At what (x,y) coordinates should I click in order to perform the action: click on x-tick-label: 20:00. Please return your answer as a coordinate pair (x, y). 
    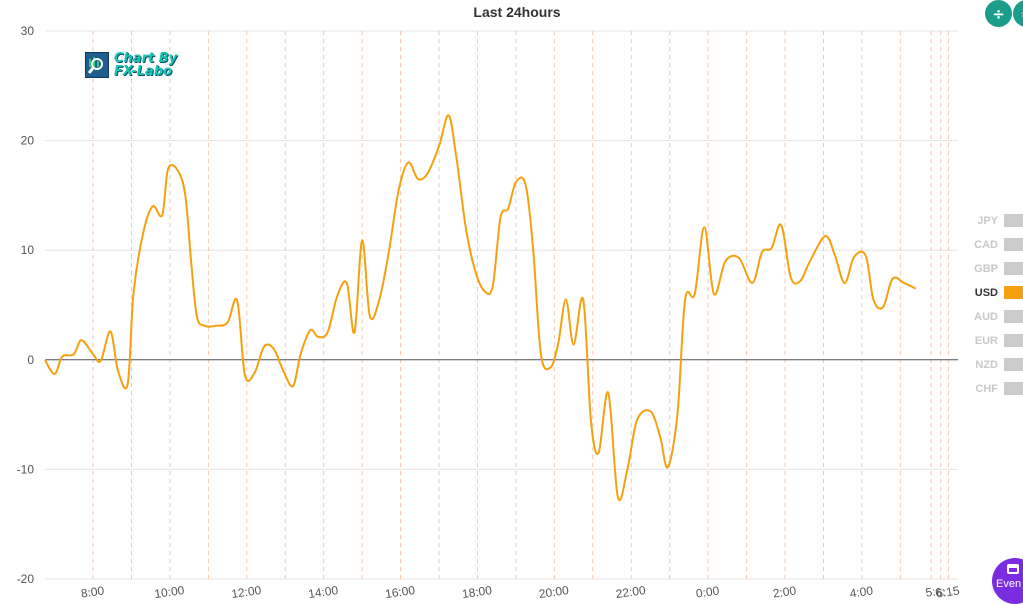
    Looking at the image, I should click on (554, 591).